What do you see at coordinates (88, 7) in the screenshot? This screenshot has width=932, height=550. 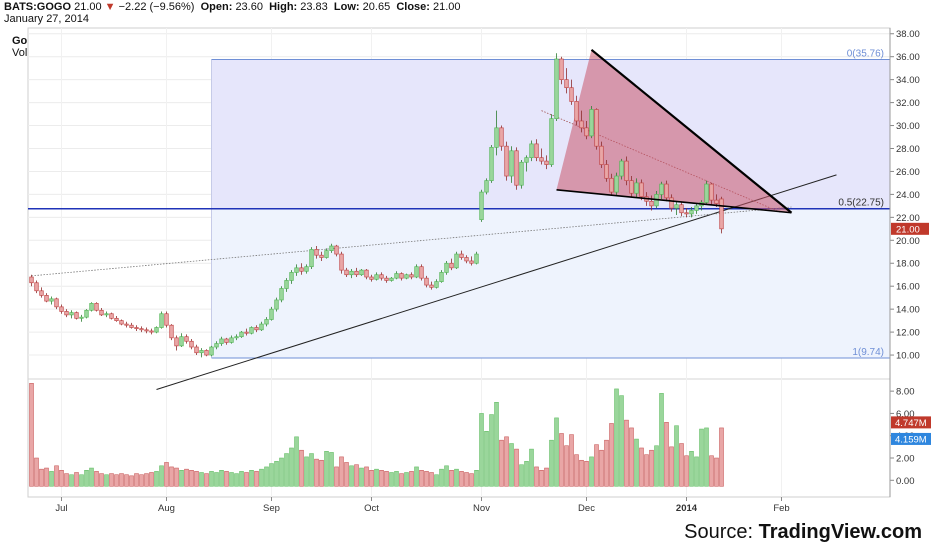 I see `last-price: 21.00` at bounding box center [88, 7].